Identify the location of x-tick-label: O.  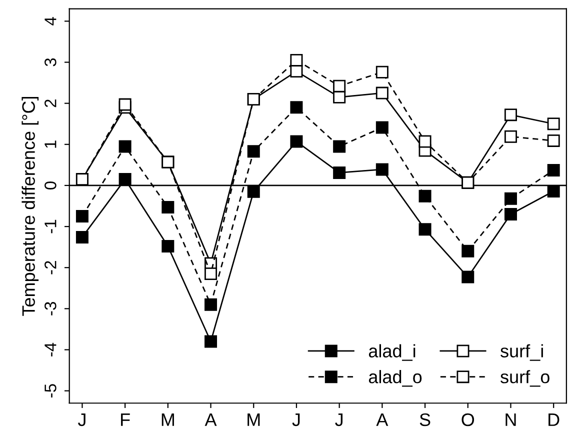
(468, 419).